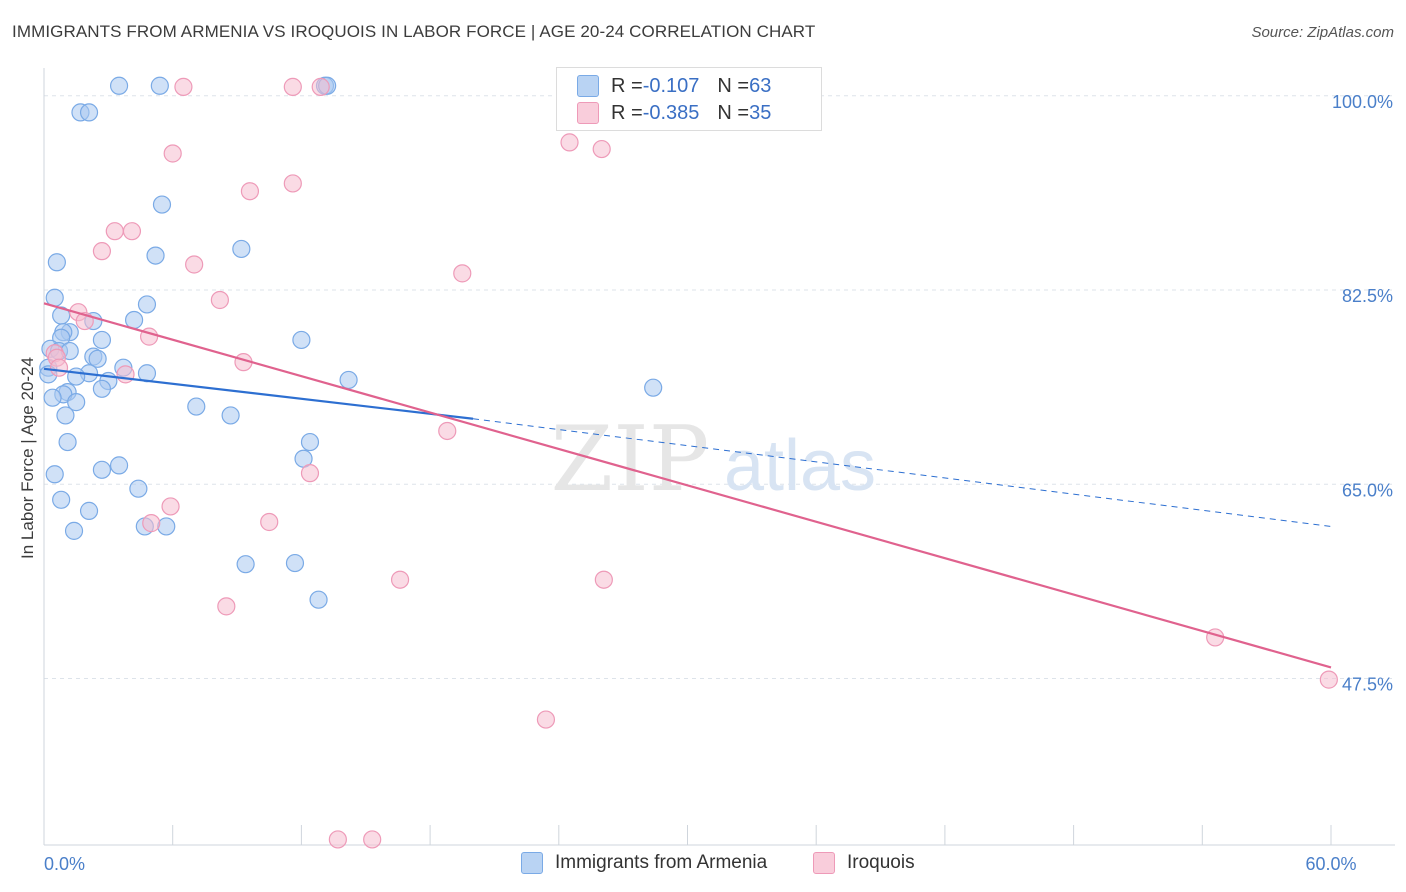 The width and height of the screenshot is (1406, 892). What do you see at coordinates (1322, 32) in the screenshot?
I see `chart-source: Source: ZipAtlas.com` at bounding box center [1322, 32].